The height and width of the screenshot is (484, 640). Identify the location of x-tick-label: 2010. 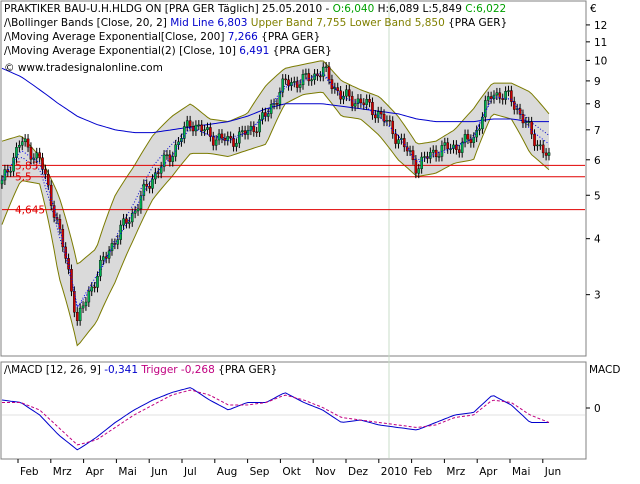
(394, 472).